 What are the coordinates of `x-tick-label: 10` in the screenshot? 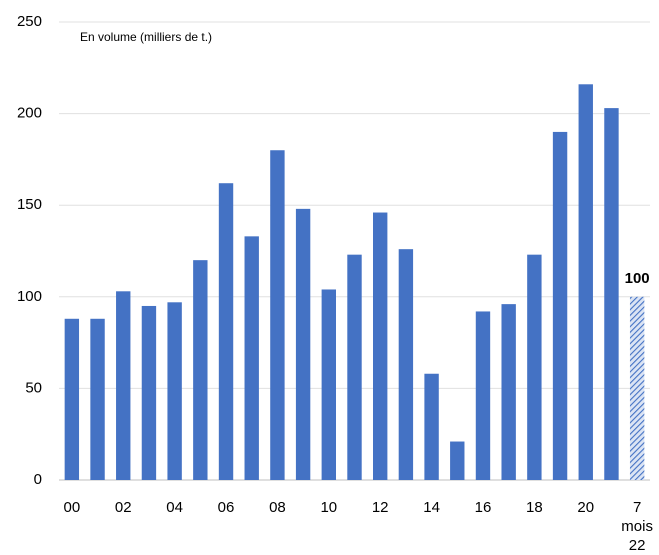 It's located at (329, 507).